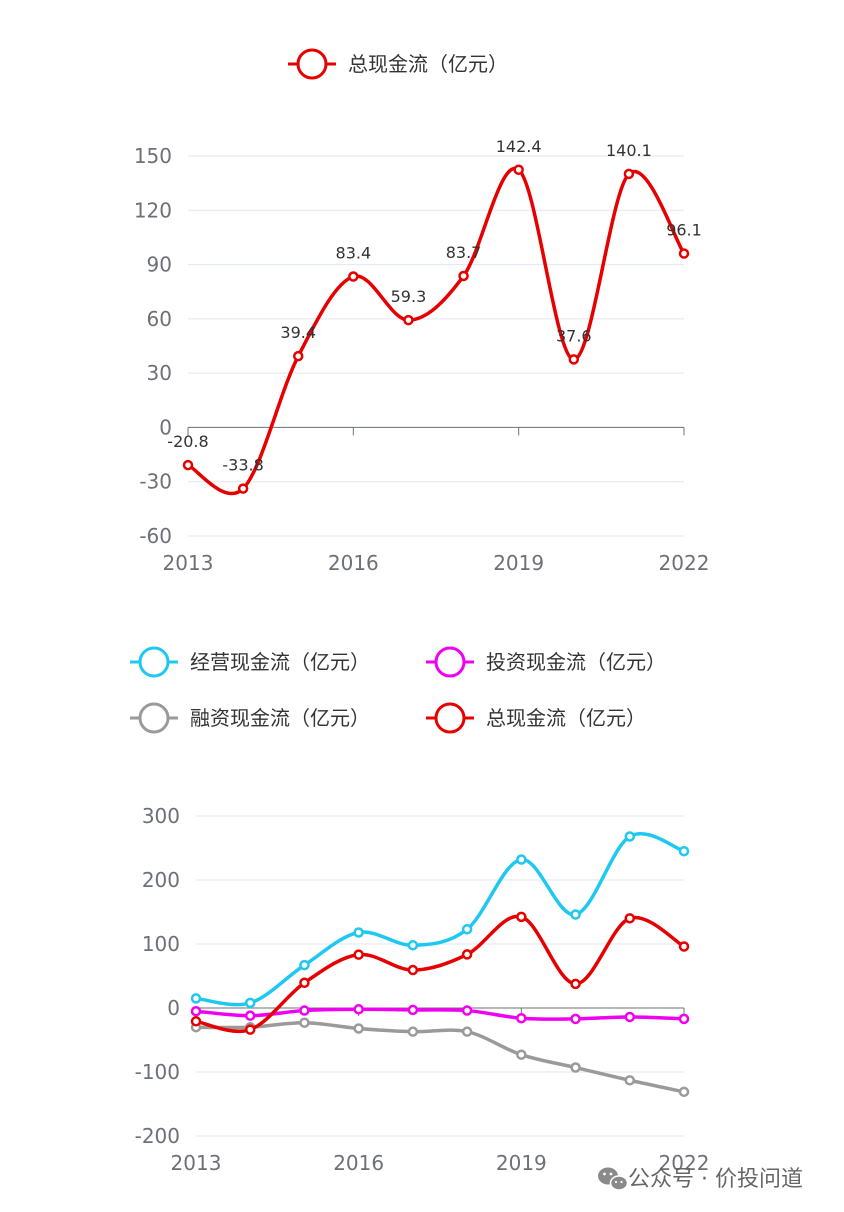 This screenshot has width=844, height=1212. I want to click on y-tick-label: 90, so click(159, 265).